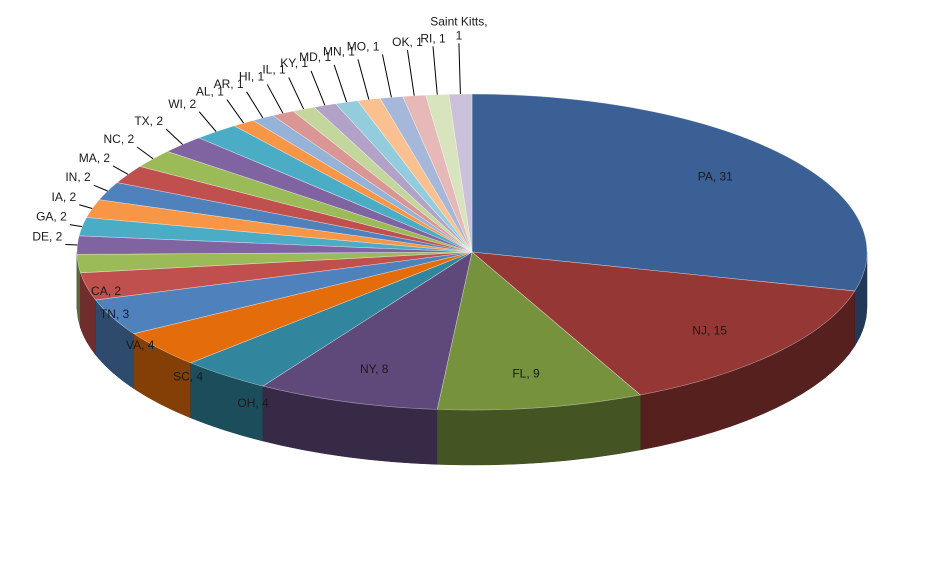 This screenshot has height=577, width=947. Describe the element at coordinates (148, 121) in the screenshot. I see `slice-label-tx: TX, 2` at that location.